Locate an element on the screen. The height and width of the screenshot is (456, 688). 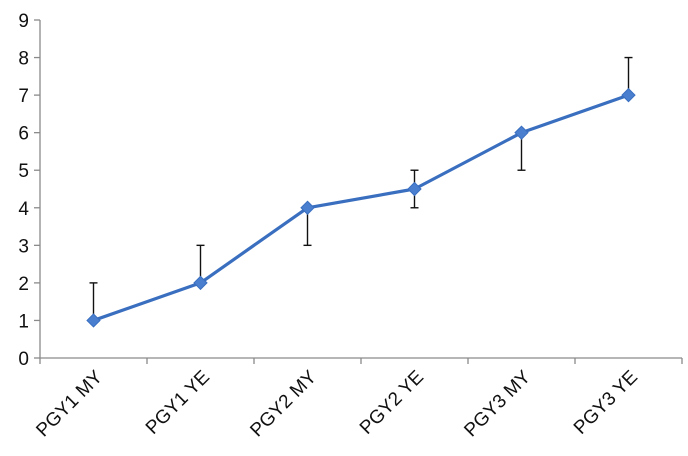
y-tick-label: 4 is located at coordinates (23, 209).